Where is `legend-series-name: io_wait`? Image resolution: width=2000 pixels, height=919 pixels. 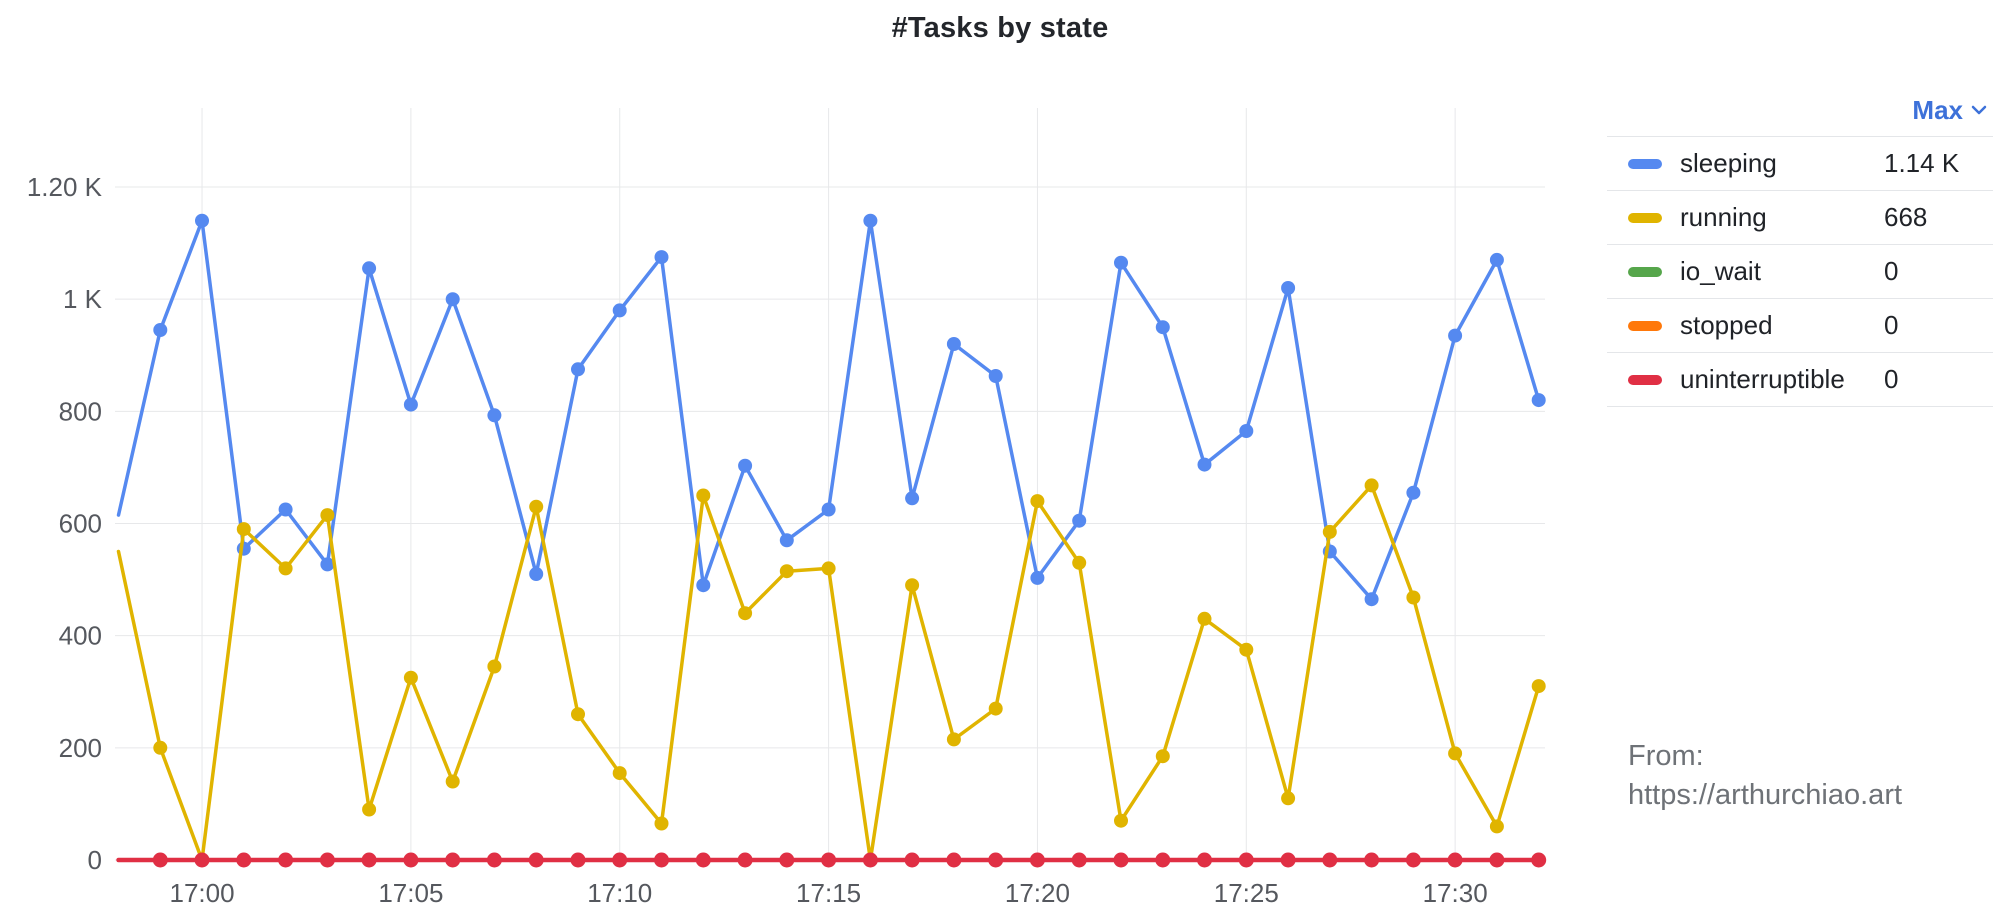
legend-series-name: io_wait is located at coordinates (1720, 271).